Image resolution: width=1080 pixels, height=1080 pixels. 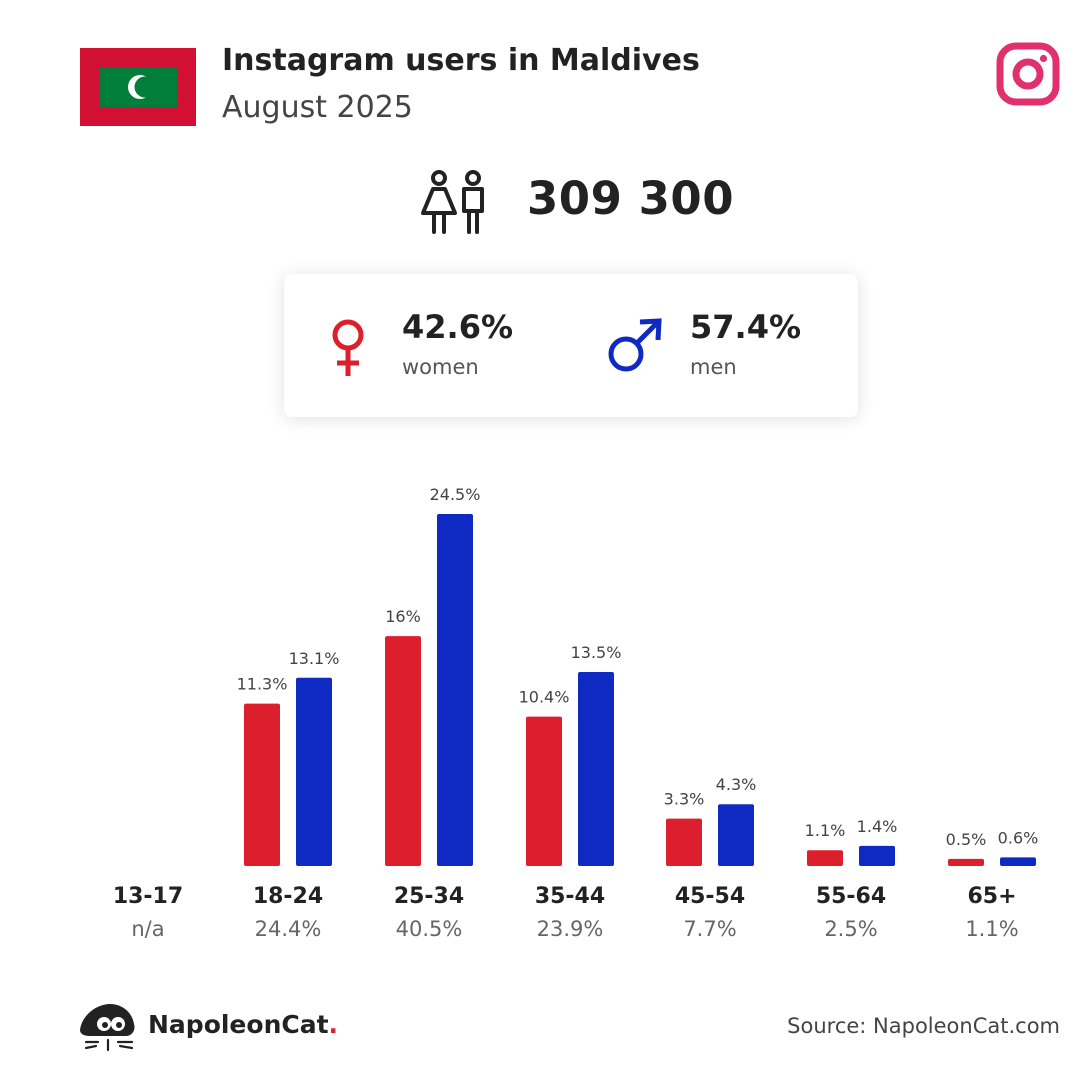 What do you see at coordinates (710, 929) in the screenshot?
I see `category-total: 7.7%` at bounding box center [710, 929].